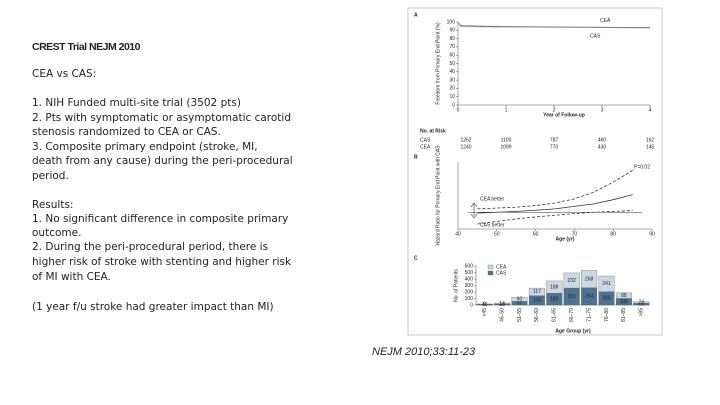  I want to click on value-label: 14, so click(502, 304).